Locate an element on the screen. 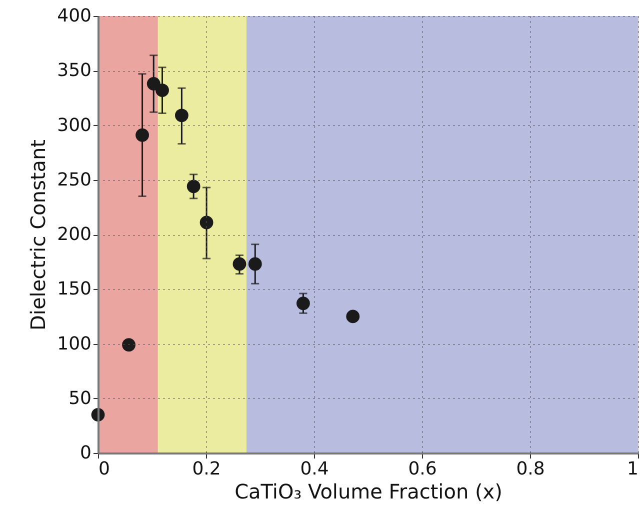  y-tick-label: 300 is located at coordinates (74, 125).